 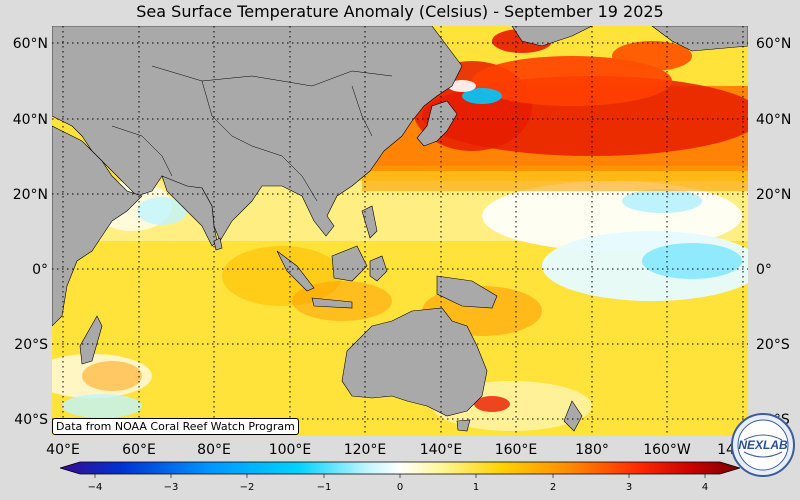 What do you see at coordinates (774, 44) in the screenshot?
I see `lat-label-right: 60°N` at bounding box center [774, 44].